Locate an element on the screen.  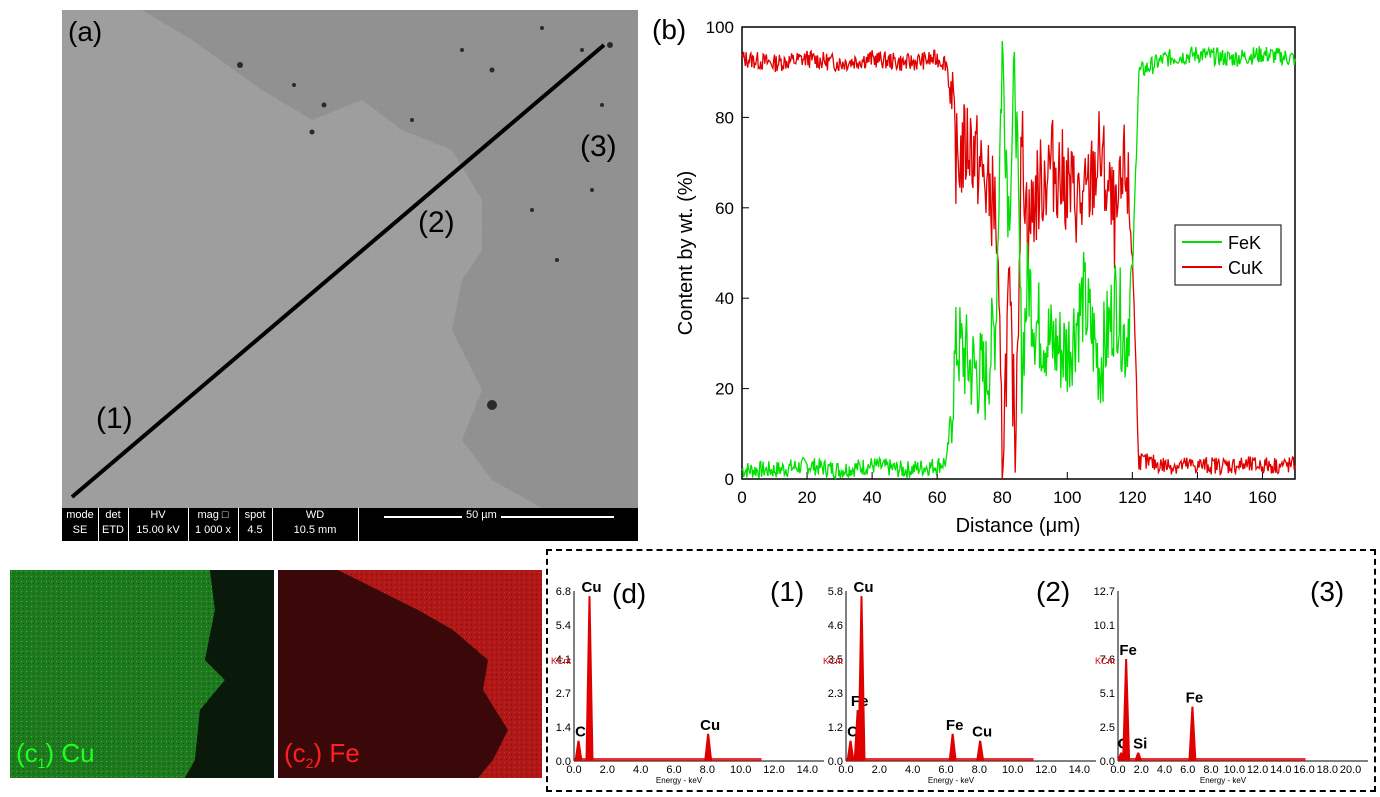
spectrum-x-tick-label: 20.0 is located at coordinates (1350, 770).